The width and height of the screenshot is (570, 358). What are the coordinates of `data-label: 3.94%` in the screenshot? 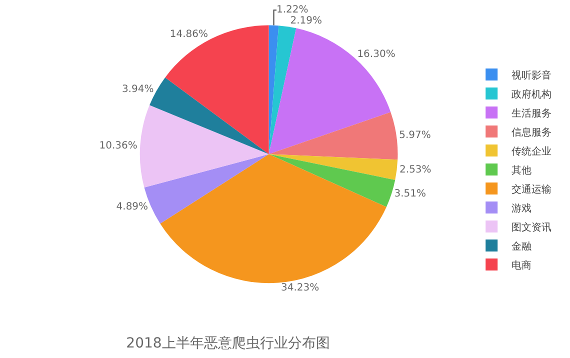 It's located at (138, 90).